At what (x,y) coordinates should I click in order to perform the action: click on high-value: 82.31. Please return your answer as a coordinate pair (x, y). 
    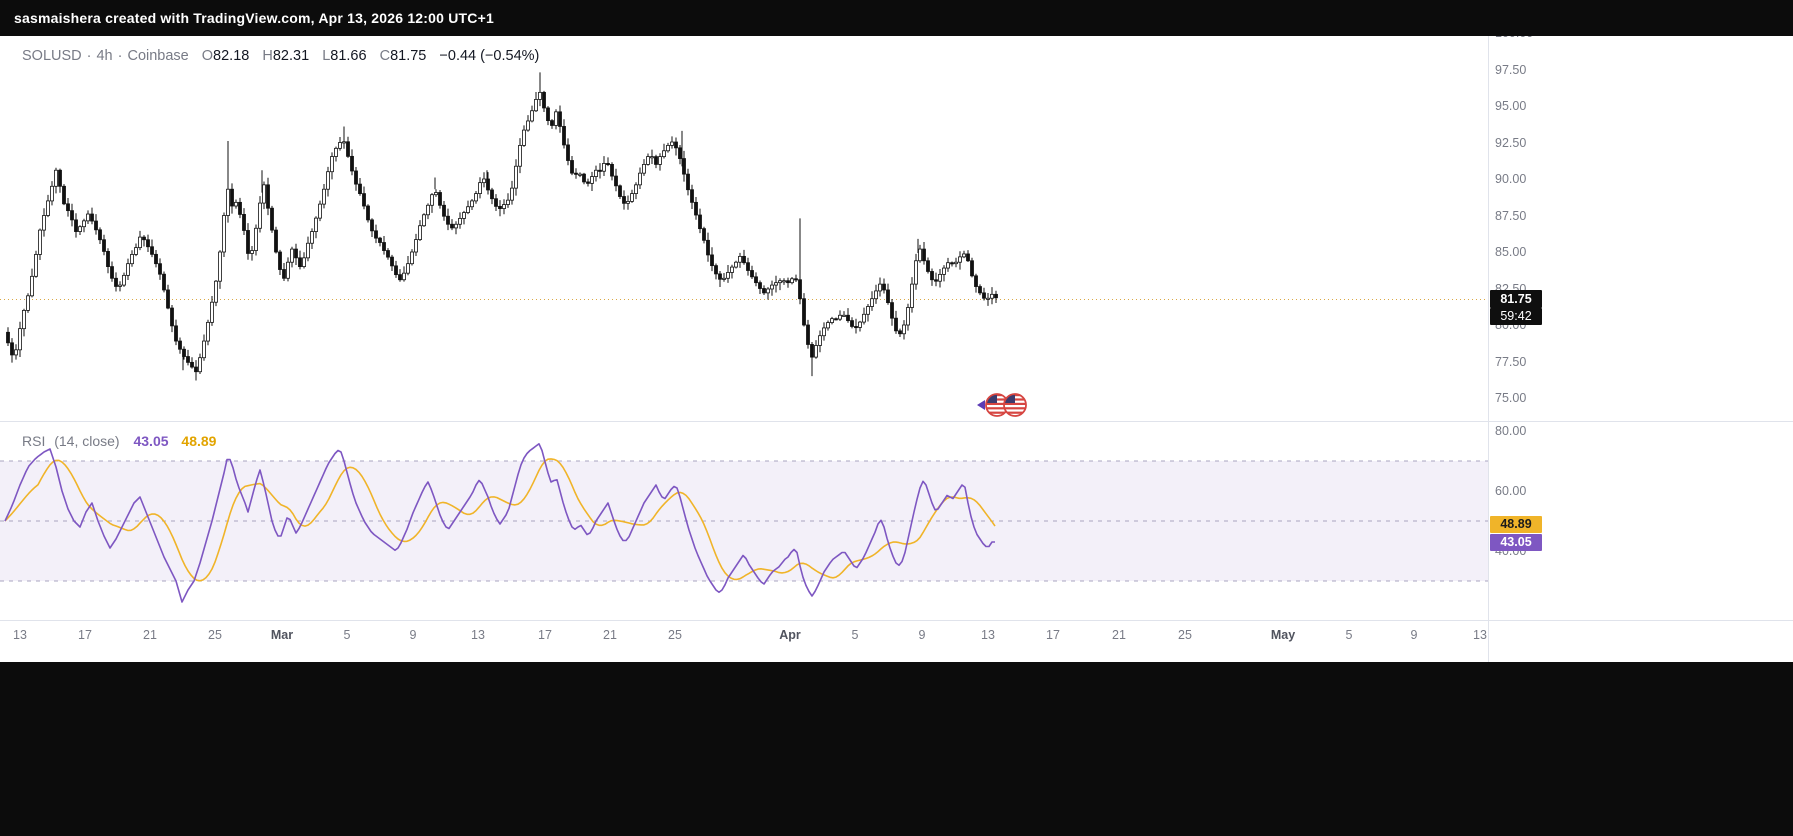
    Looking at the image, I should click on (291, 56).